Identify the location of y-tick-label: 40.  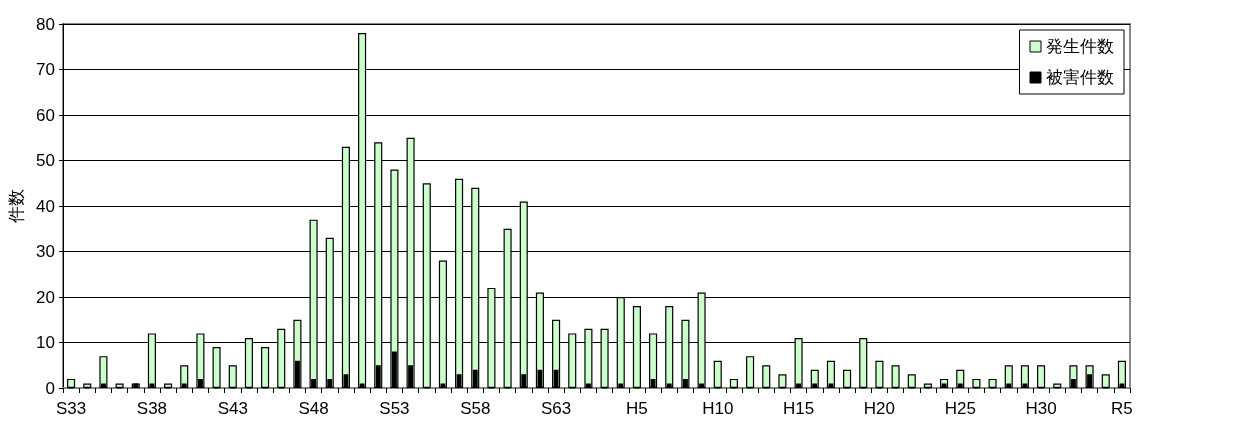
(45, 206).